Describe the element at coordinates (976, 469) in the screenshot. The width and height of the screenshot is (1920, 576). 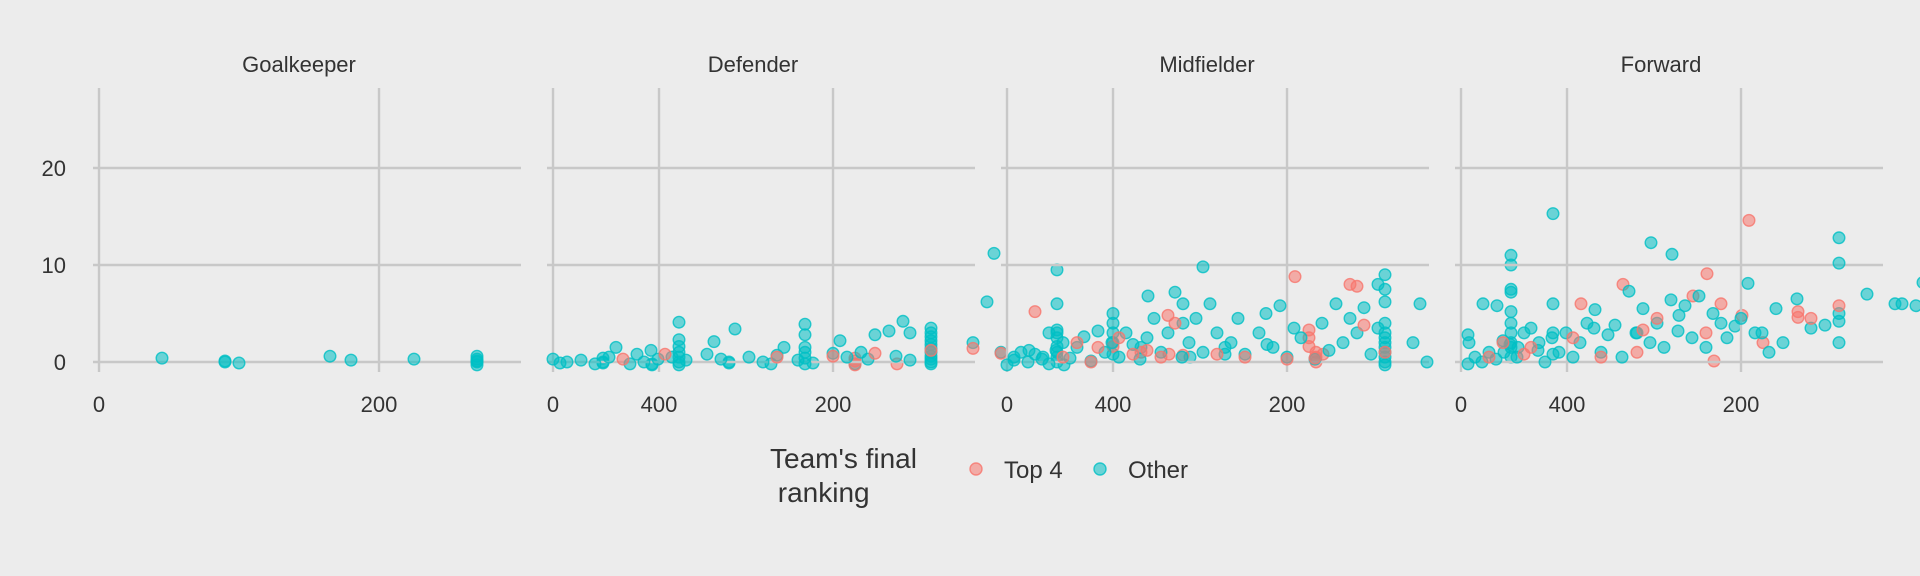
I see `legend-key-top4` at that location.